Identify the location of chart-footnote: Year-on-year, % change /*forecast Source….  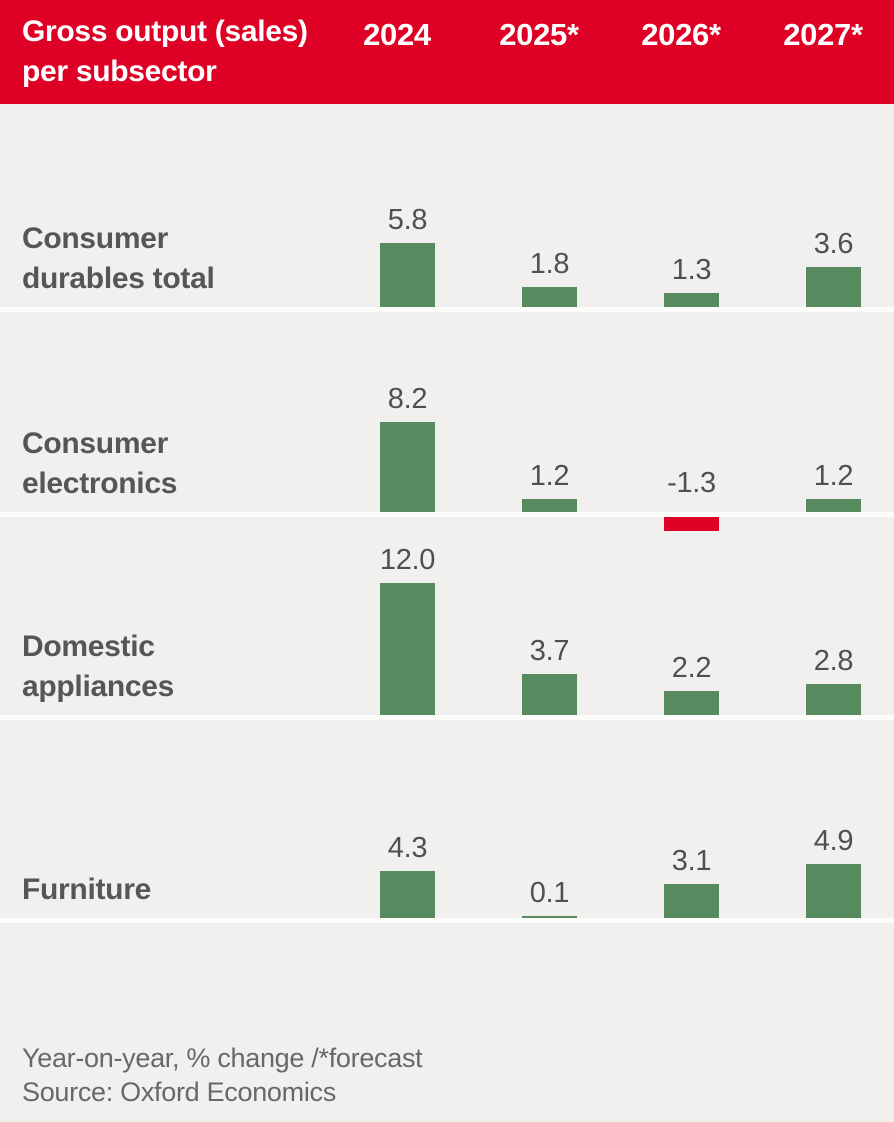
(222, 1075).